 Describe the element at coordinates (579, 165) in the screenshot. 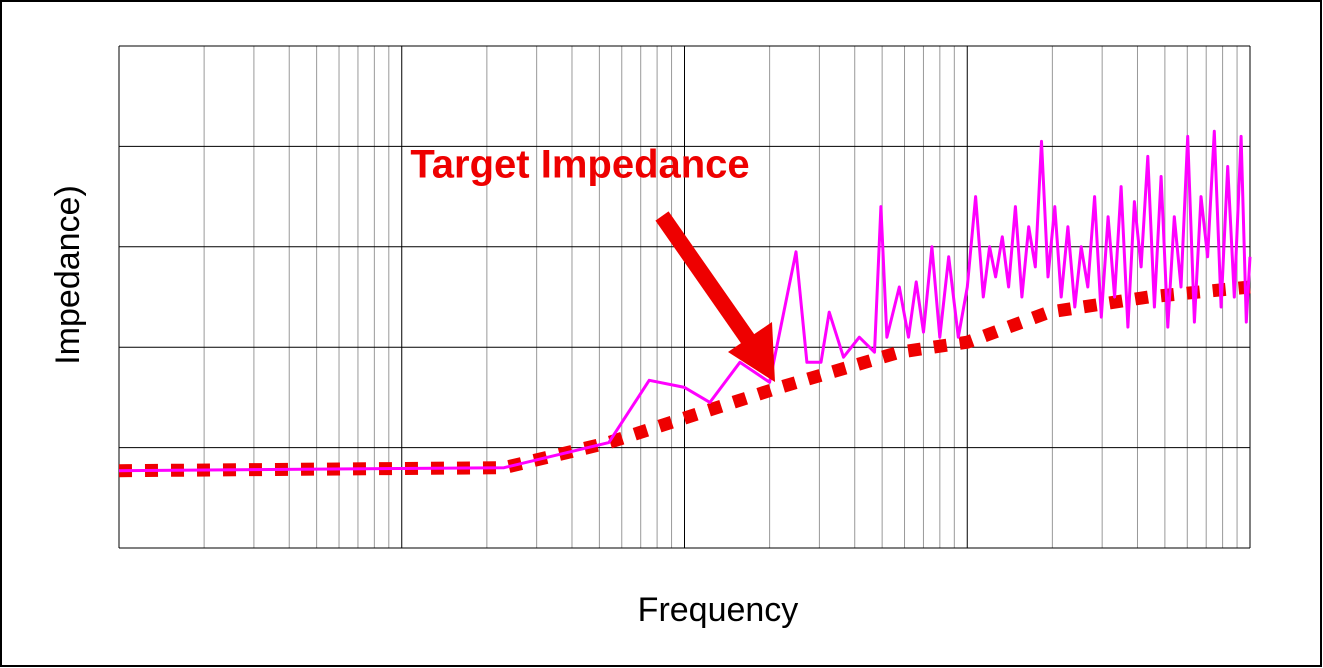

I see `annotation: Target Impedance` at that location.